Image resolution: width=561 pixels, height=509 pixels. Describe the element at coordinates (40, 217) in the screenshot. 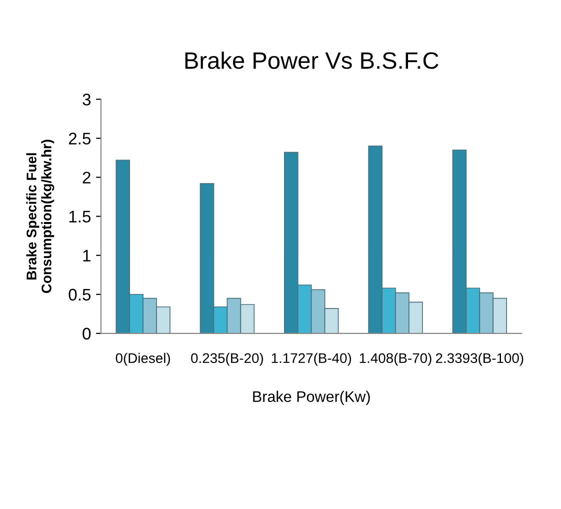

I see `y-axis-title: Brake Specific Fuel Consumption(kg/kw.hr)` at that location.